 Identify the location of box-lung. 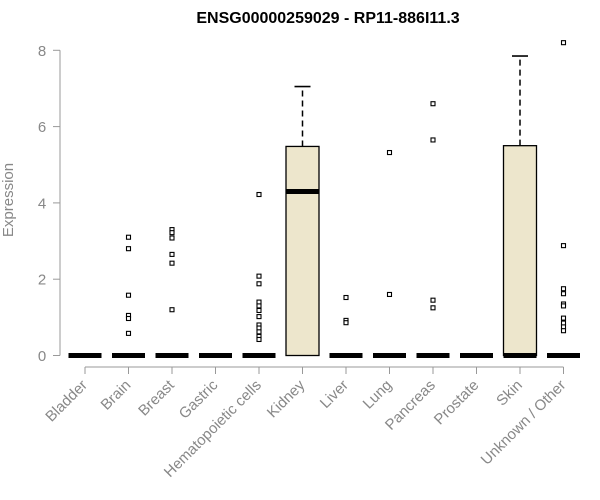
(389, 253).